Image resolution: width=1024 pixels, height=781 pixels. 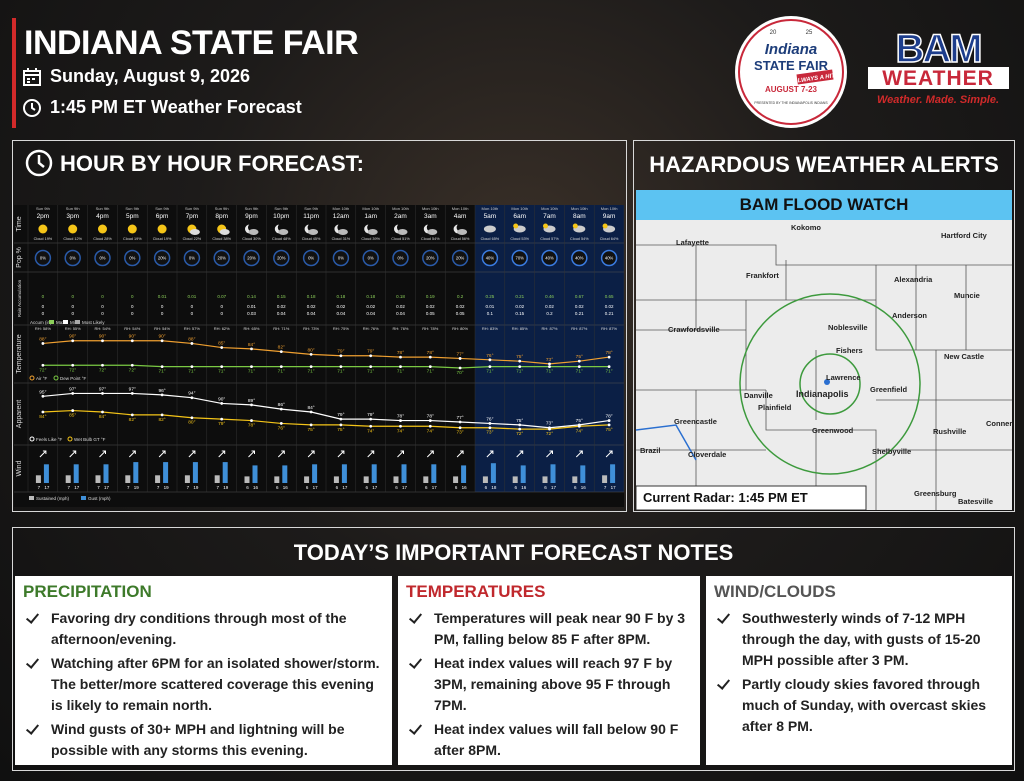 What do you see at coordinates (162, 306) in the screenshot?
I see `rain-most-likely: 0` at bounding box center [162, 306].